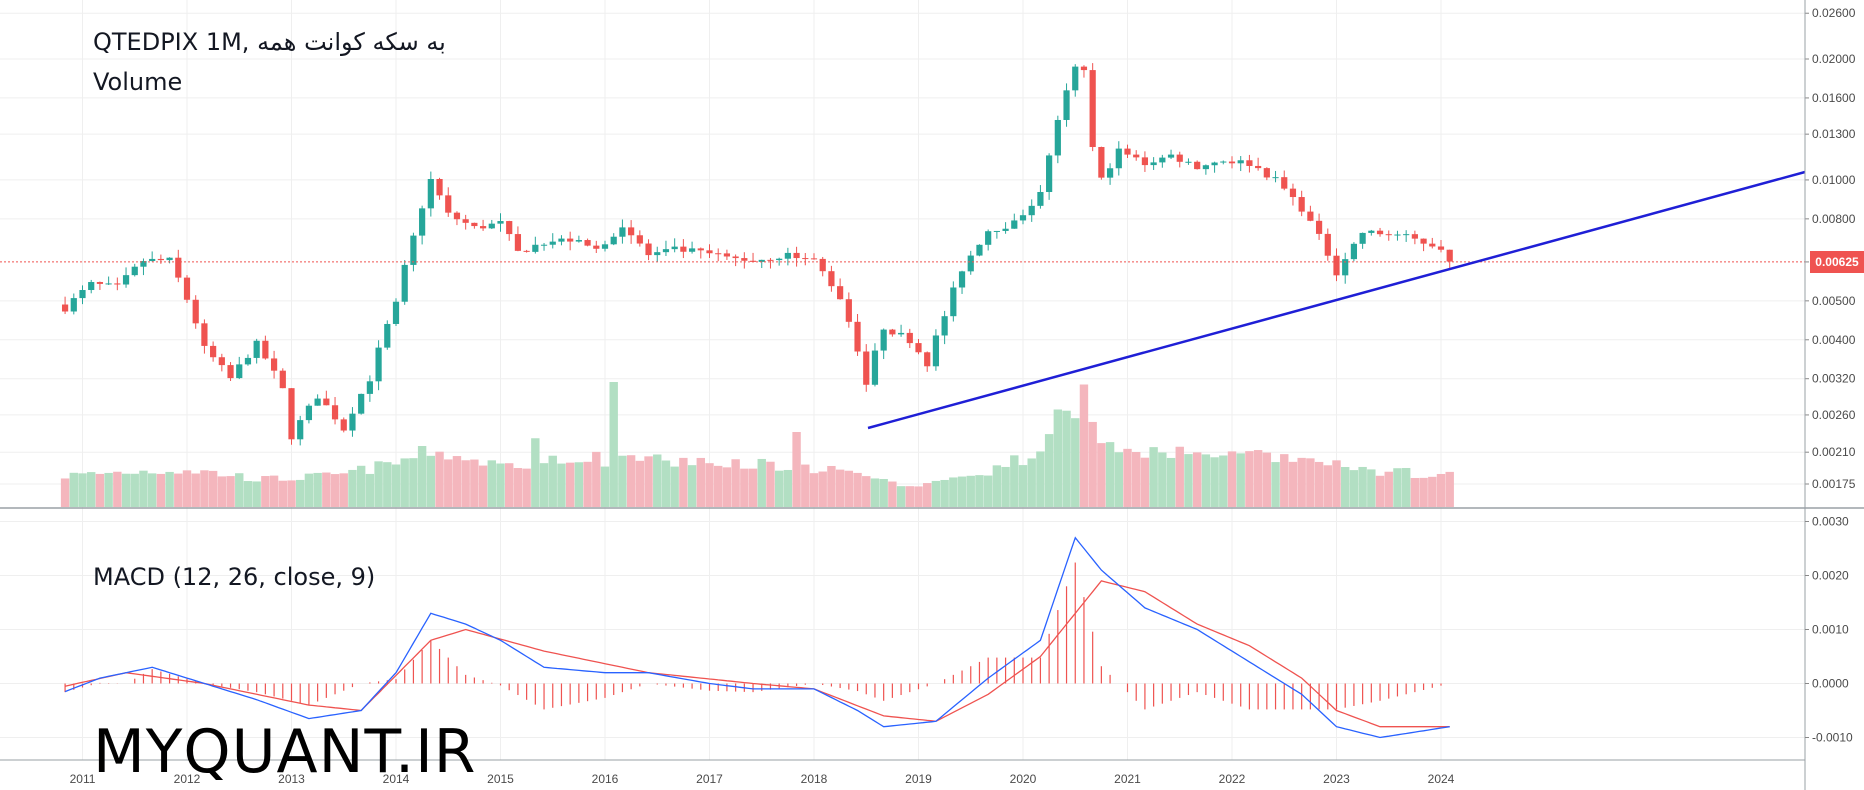 The width and height of the screenshot is (1864, 790). I want to click on macd-tick-label: 0.0020, so click(1830, 576).